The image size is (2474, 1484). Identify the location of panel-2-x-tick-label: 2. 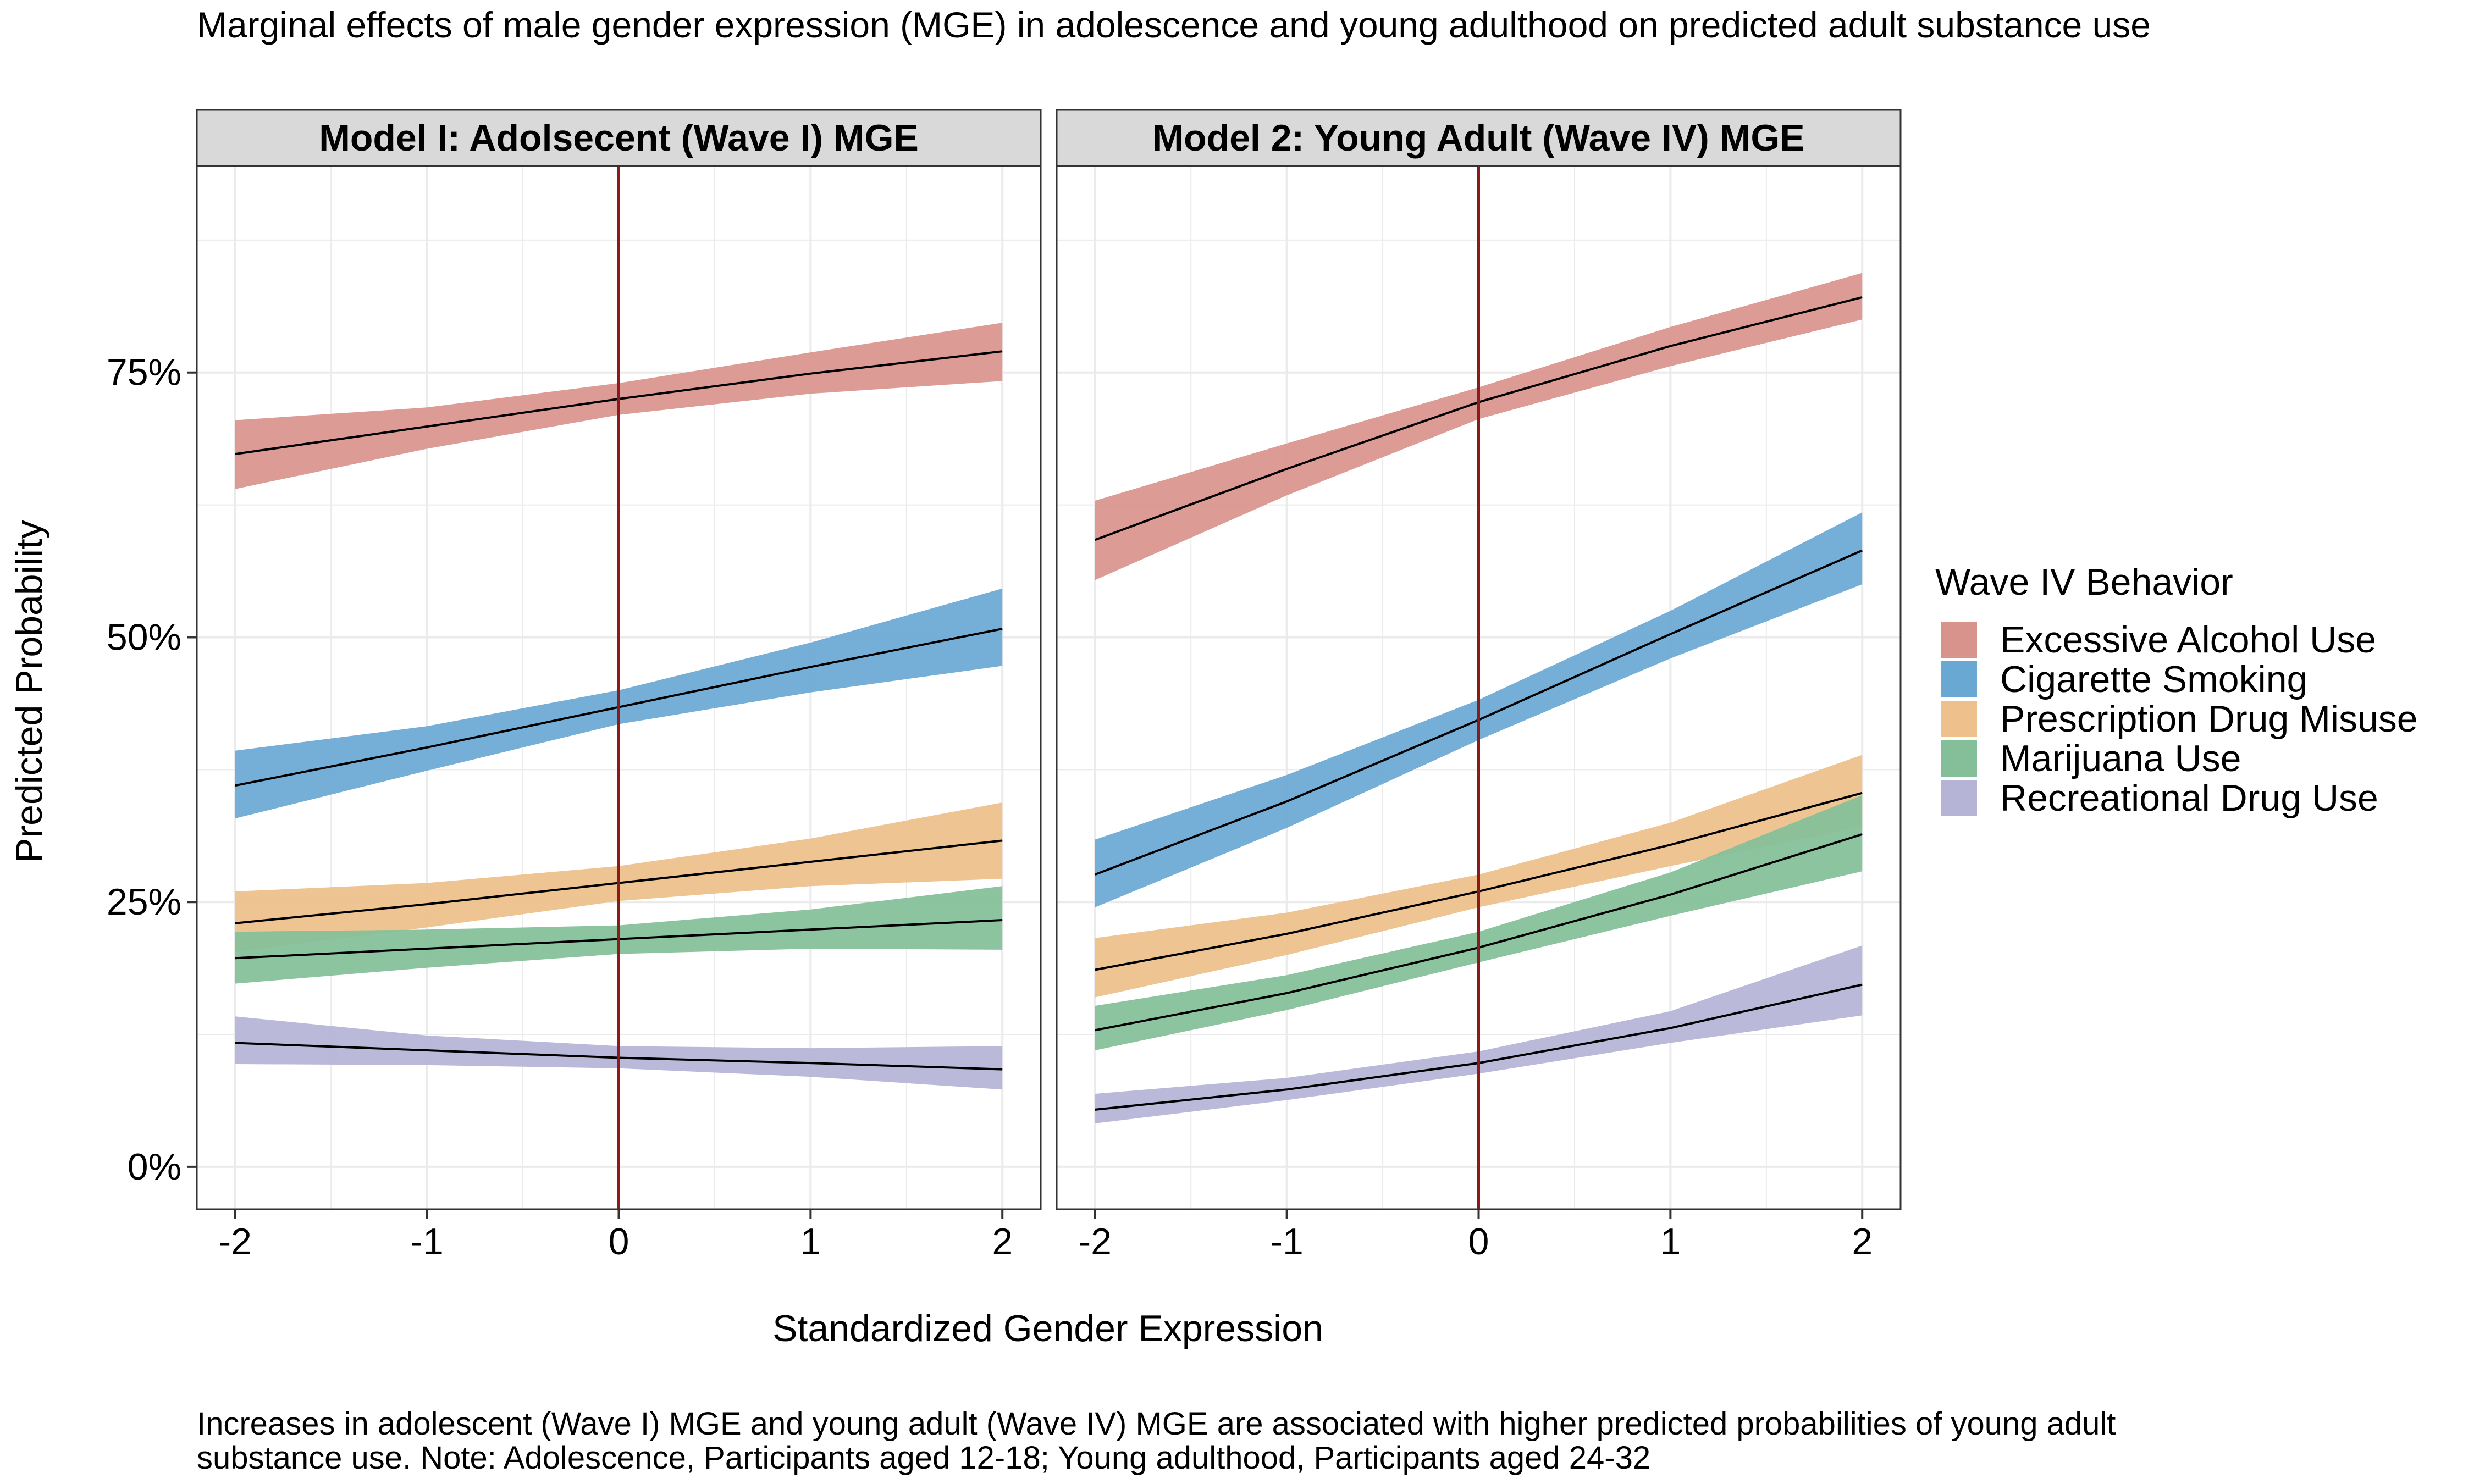
(1863, 1241).